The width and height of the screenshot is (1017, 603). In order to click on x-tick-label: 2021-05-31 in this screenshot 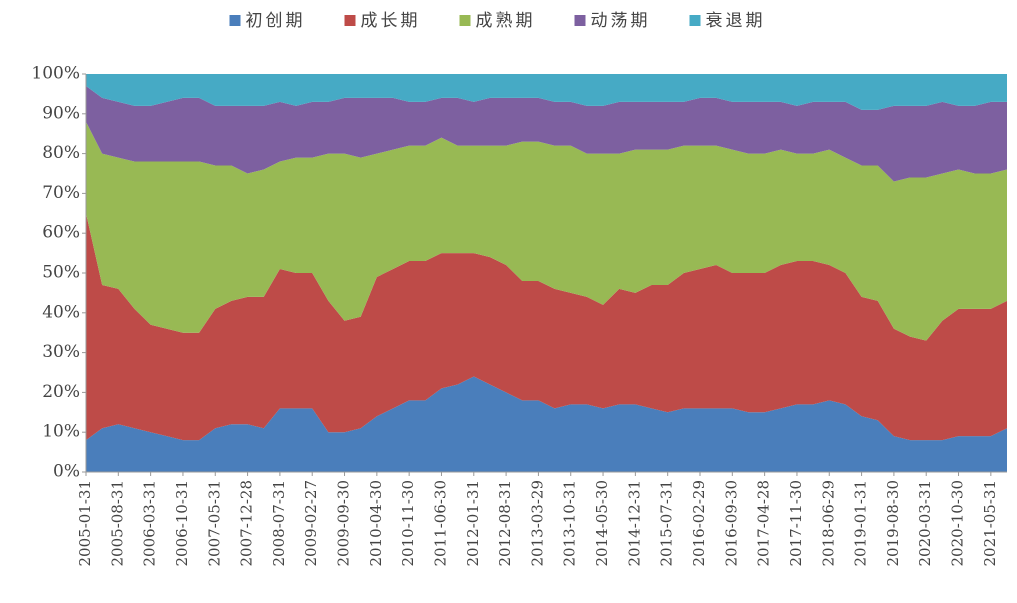, I will do `click(990, 523)`.